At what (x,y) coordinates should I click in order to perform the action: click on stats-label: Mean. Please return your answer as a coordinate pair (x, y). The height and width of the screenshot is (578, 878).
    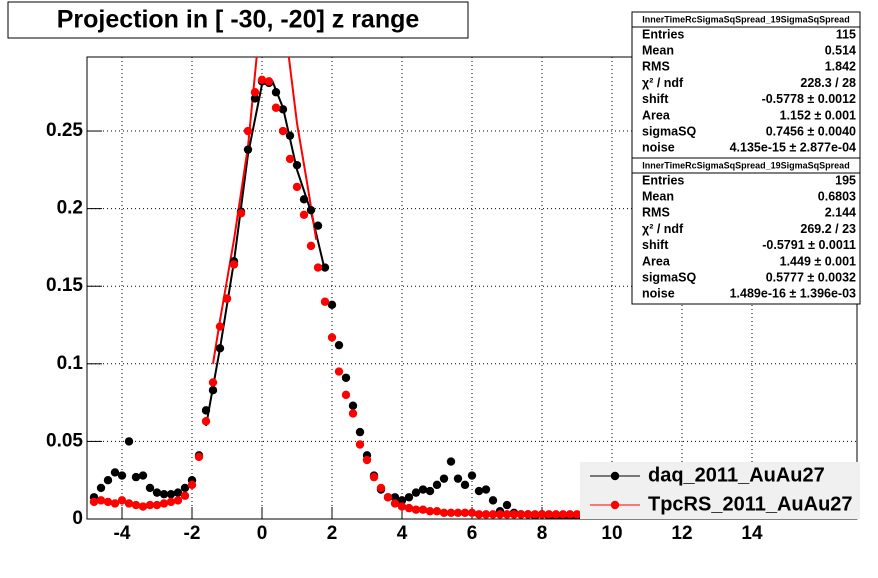
    Looking at the image, I should click on (658, 196).